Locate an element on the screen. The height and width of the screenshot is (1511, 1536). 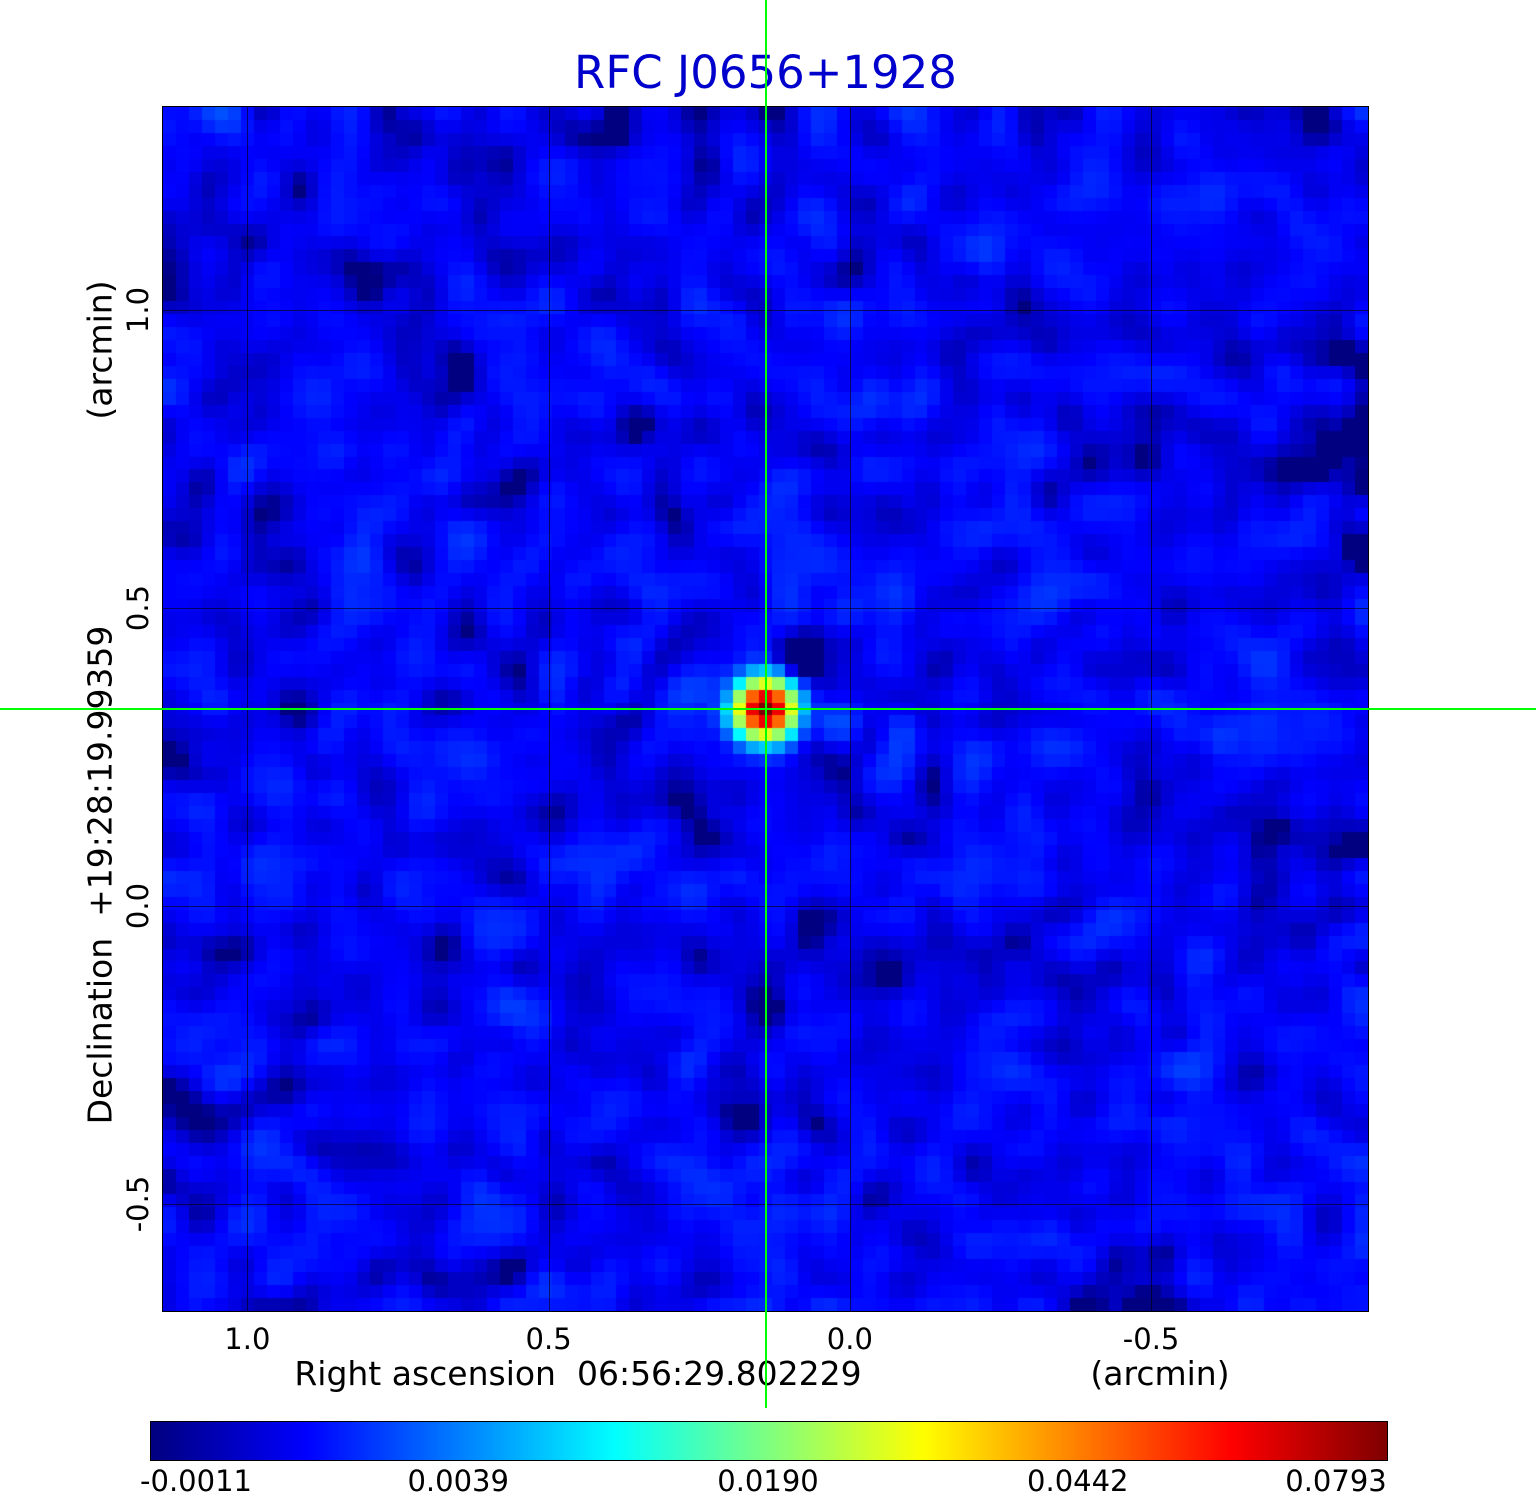
y-tick-label: 0.0 is located at coordinates (138, 905).